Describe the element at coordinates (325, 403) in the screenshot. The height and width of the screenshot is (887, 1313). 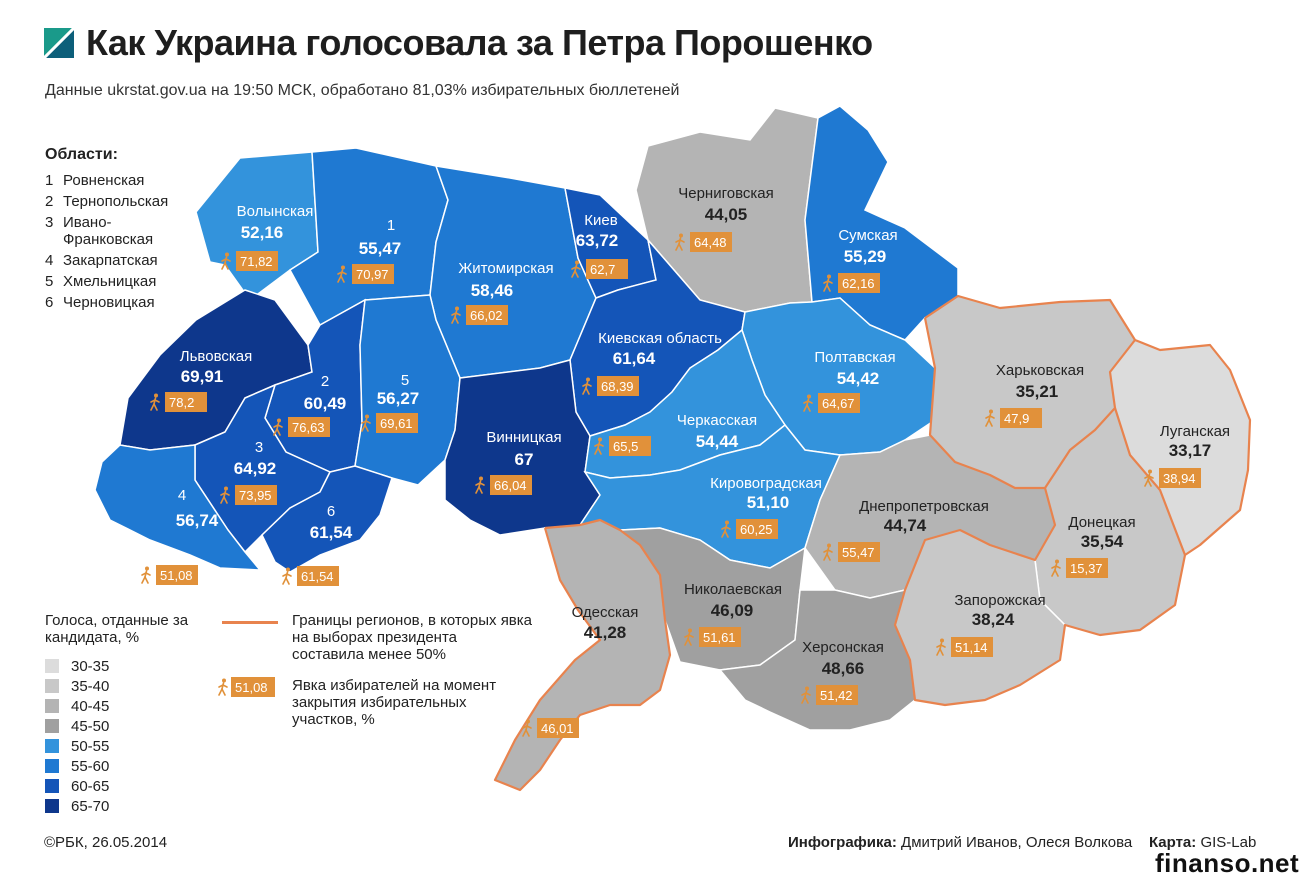
I see `region-votes: 60,49` at that location.